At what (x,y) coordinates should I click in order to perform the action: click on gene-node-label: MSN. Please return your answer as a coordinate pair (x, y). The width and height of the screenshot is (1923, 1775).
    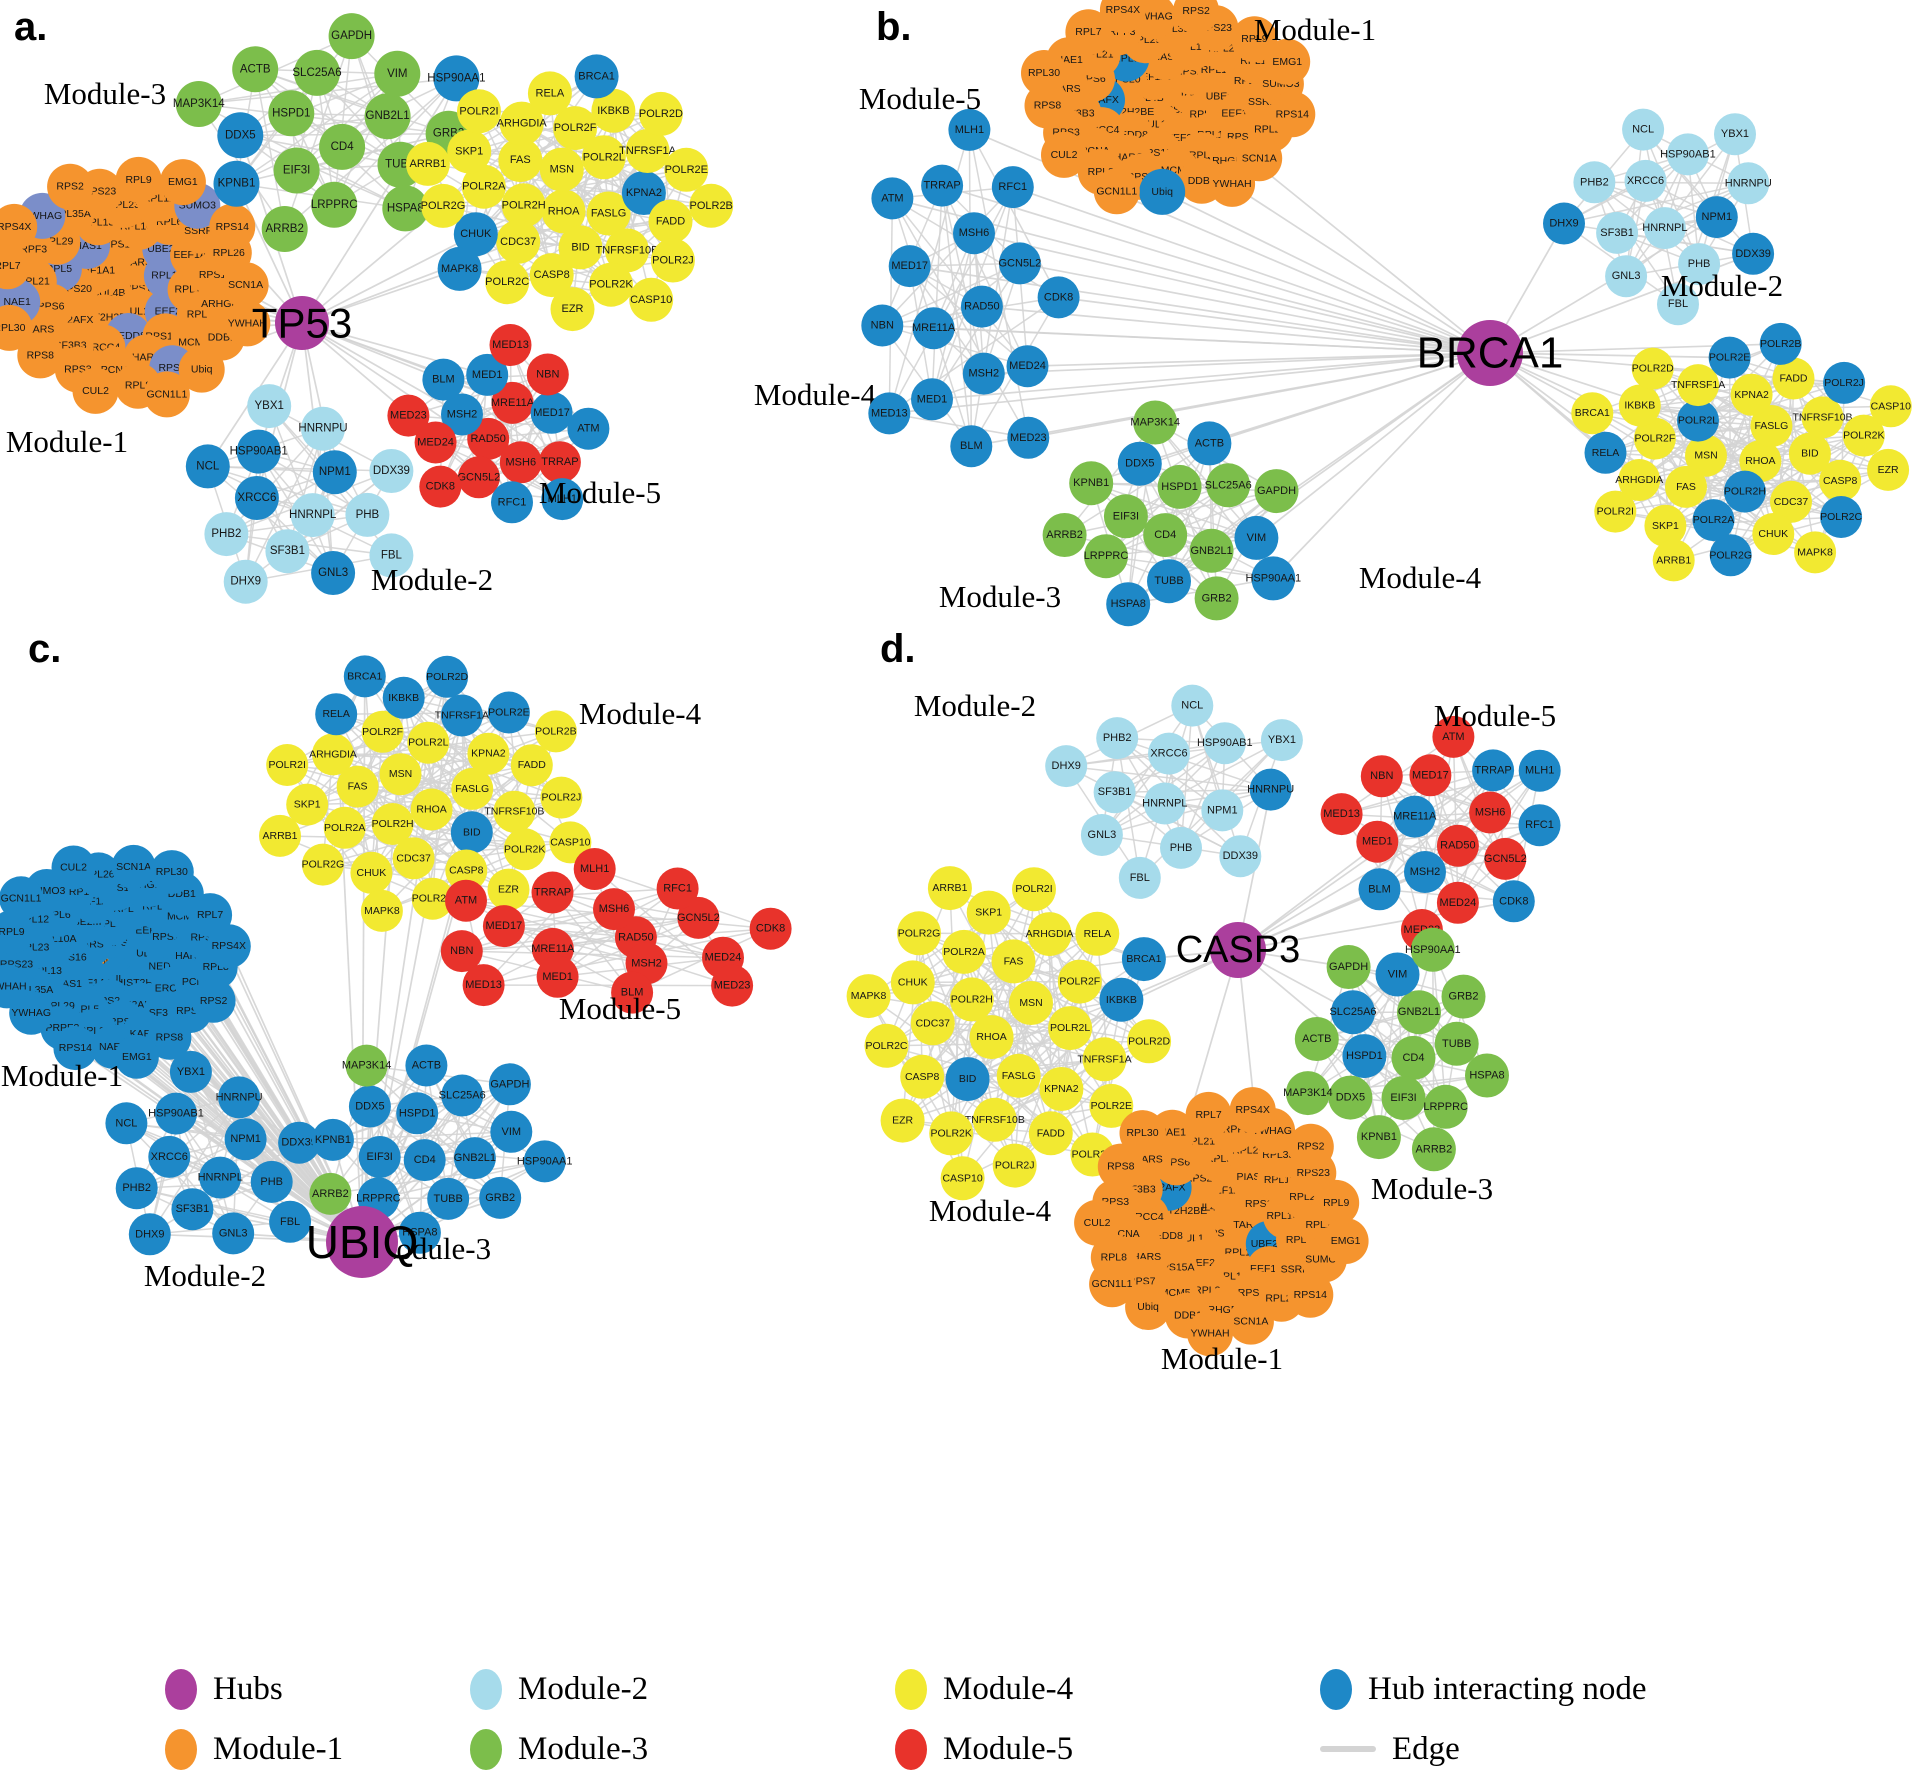
    Looking at the image, I should click on (400, 774).